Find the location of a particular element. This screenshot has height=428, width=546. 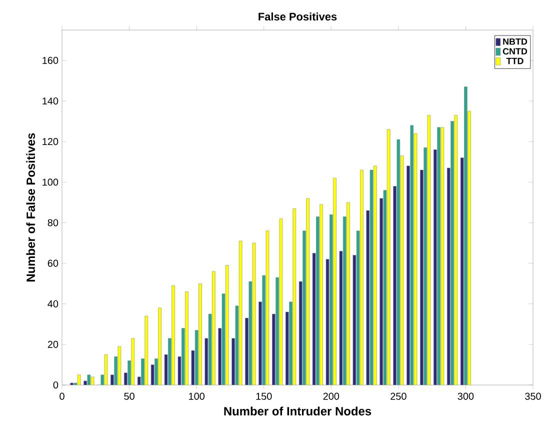

y-tick-label: 160 is located at coordinates (50, 60).